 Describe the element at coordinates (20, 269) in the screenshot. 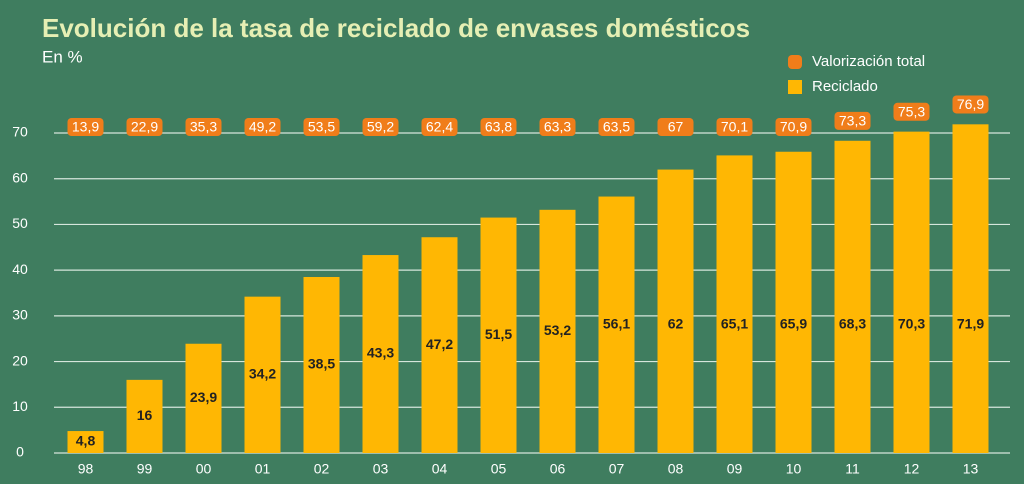

I see `y-tick-label: 40` at that location.